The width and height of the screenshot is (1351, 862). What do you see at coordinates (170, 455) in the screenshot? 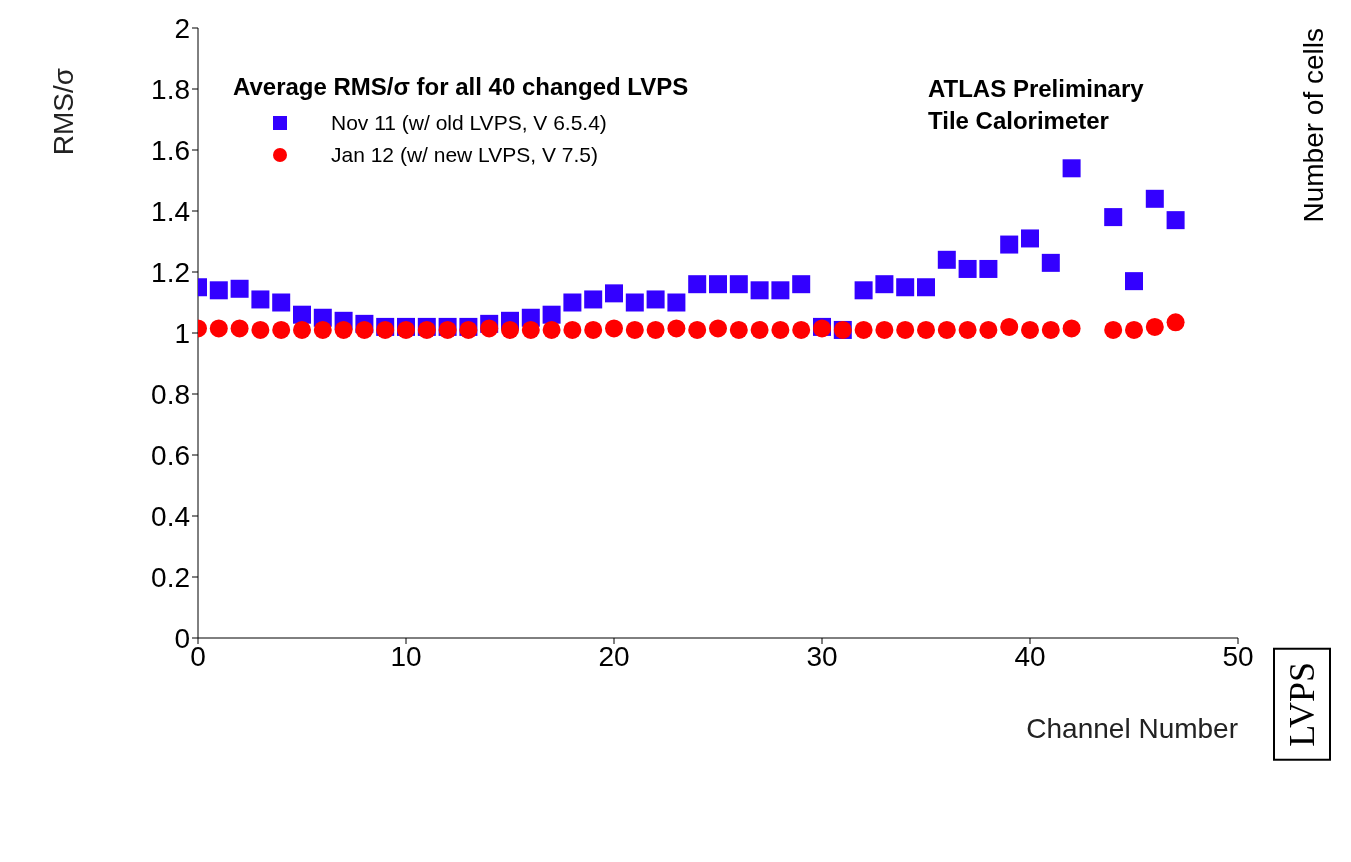
I see `y-tick-label: 0.6` at bounding box center [170, 455].